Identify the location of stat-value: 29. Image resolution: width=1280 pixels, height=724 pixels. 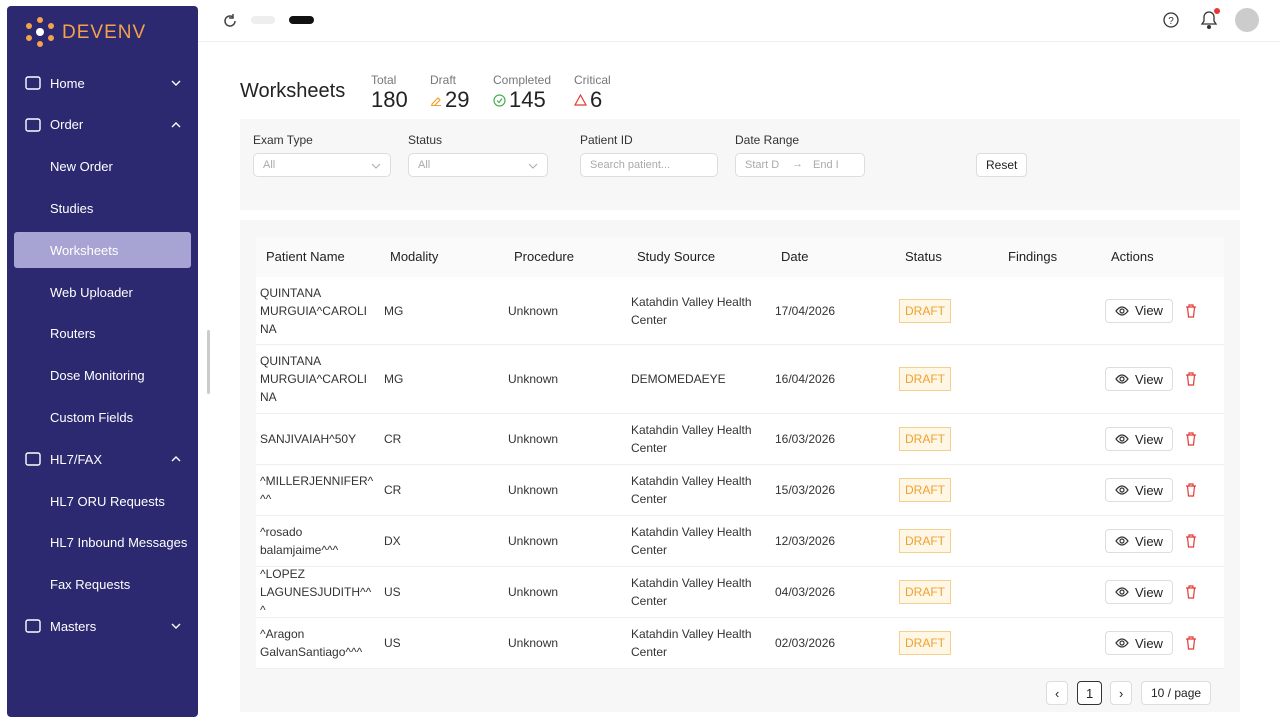
(449, 100).